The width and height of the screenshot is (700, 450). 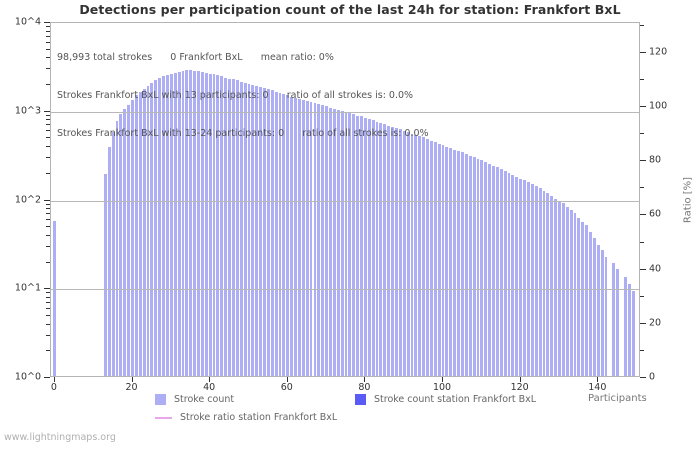 I want to click on legend-label: Stroke count, so click(x=204, y=399).